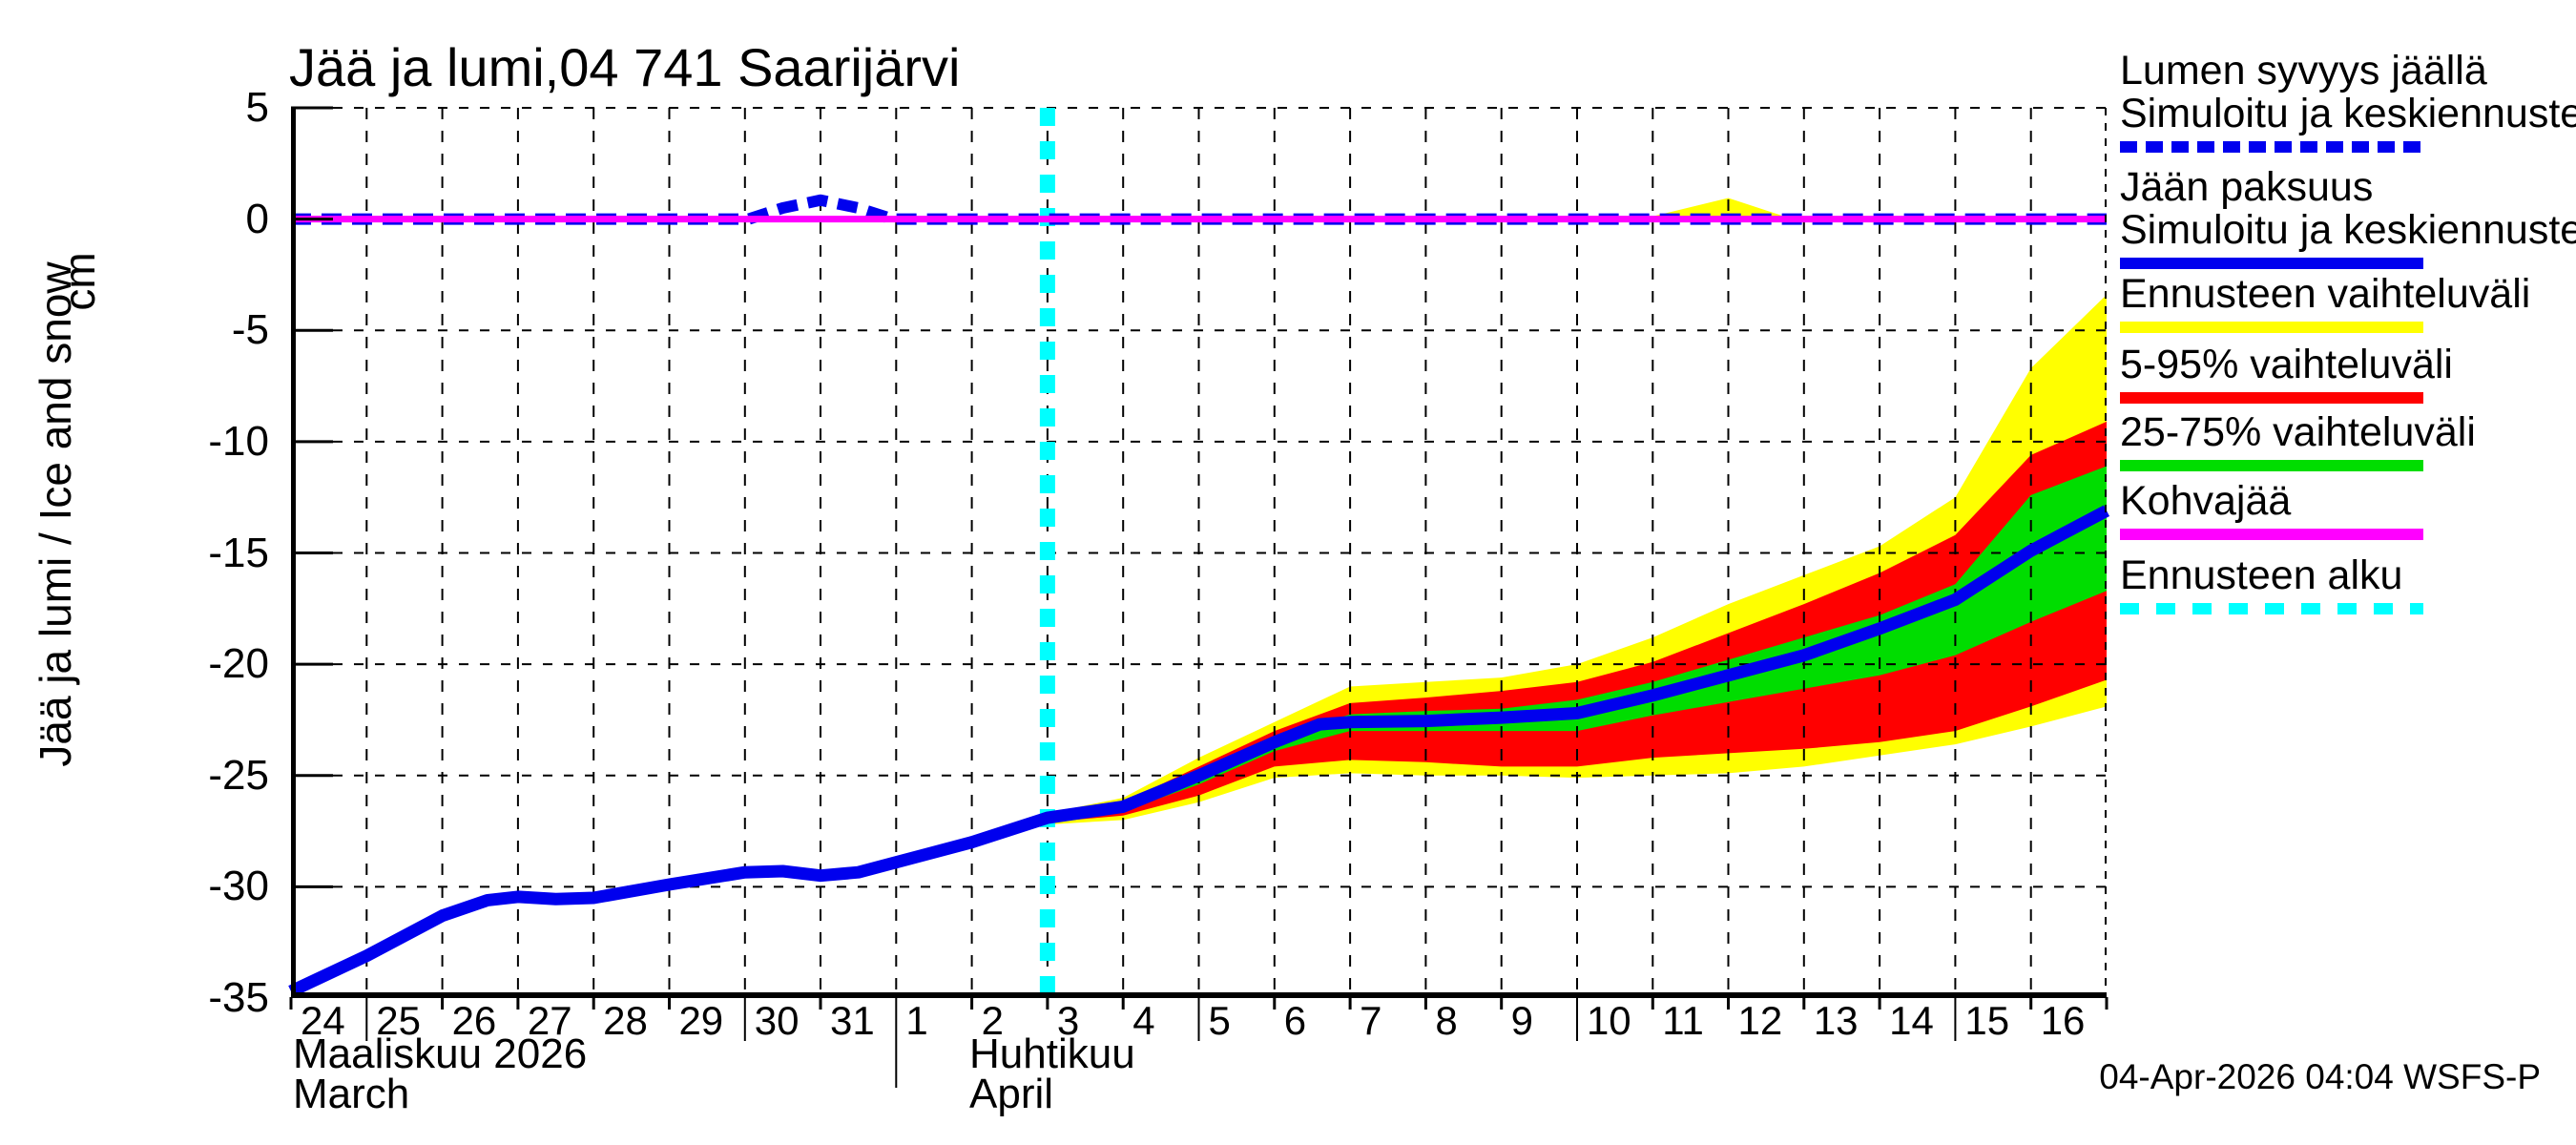  What do you see at coordinates (2206, 501) in the screenshot?
I see `legend-item-label: Kohvajää` at bounding box center [2206, 501].